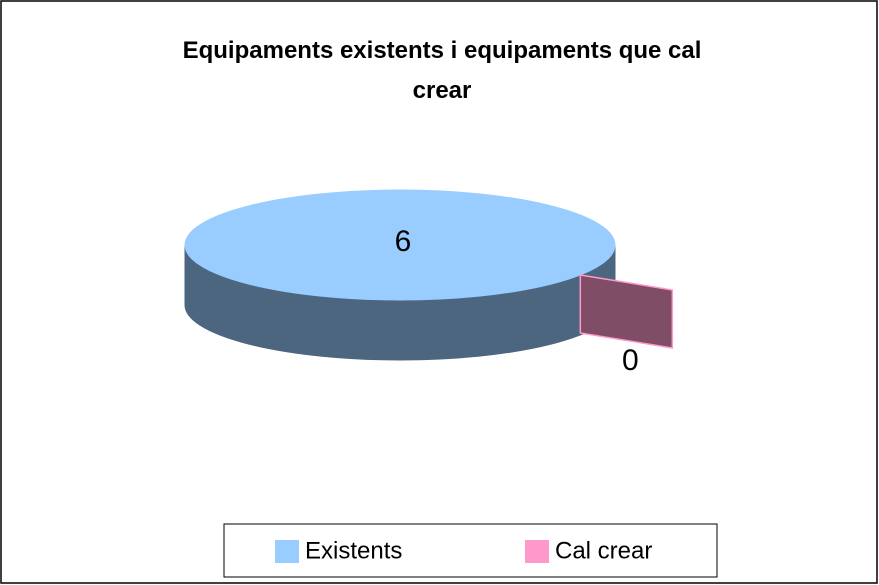 This screenshot has width=879, height=585. What do you see at coordinates (470, 550) in the screenshot?
I see `legend-box` at bounding box center [470, 550].